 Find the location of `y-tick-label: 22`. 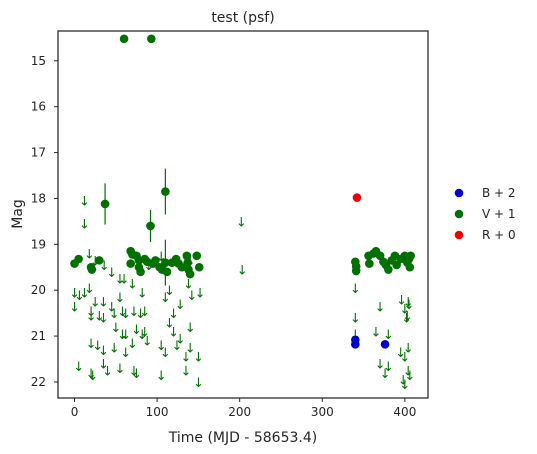

y-tick-label: 22 is located at coordinates (38, 382).